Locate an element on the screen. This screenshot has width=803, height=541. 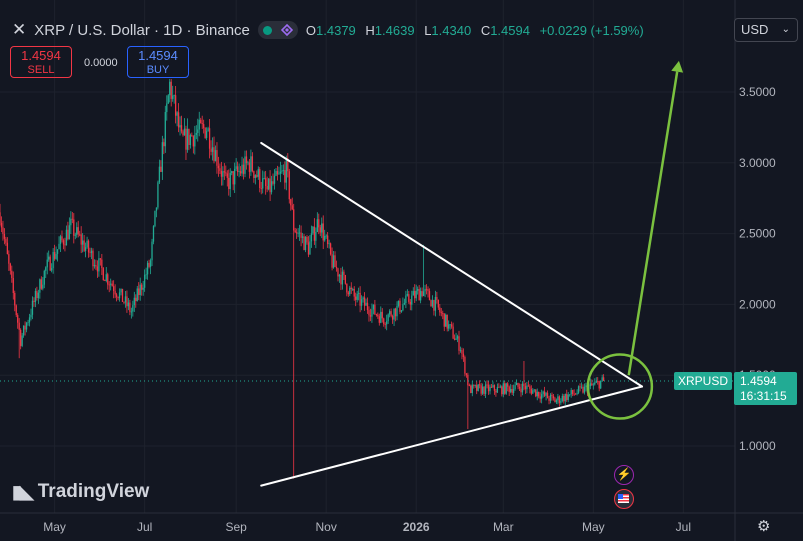
sell-button: 1.4594 SELL is located at coordinates (41, 62).